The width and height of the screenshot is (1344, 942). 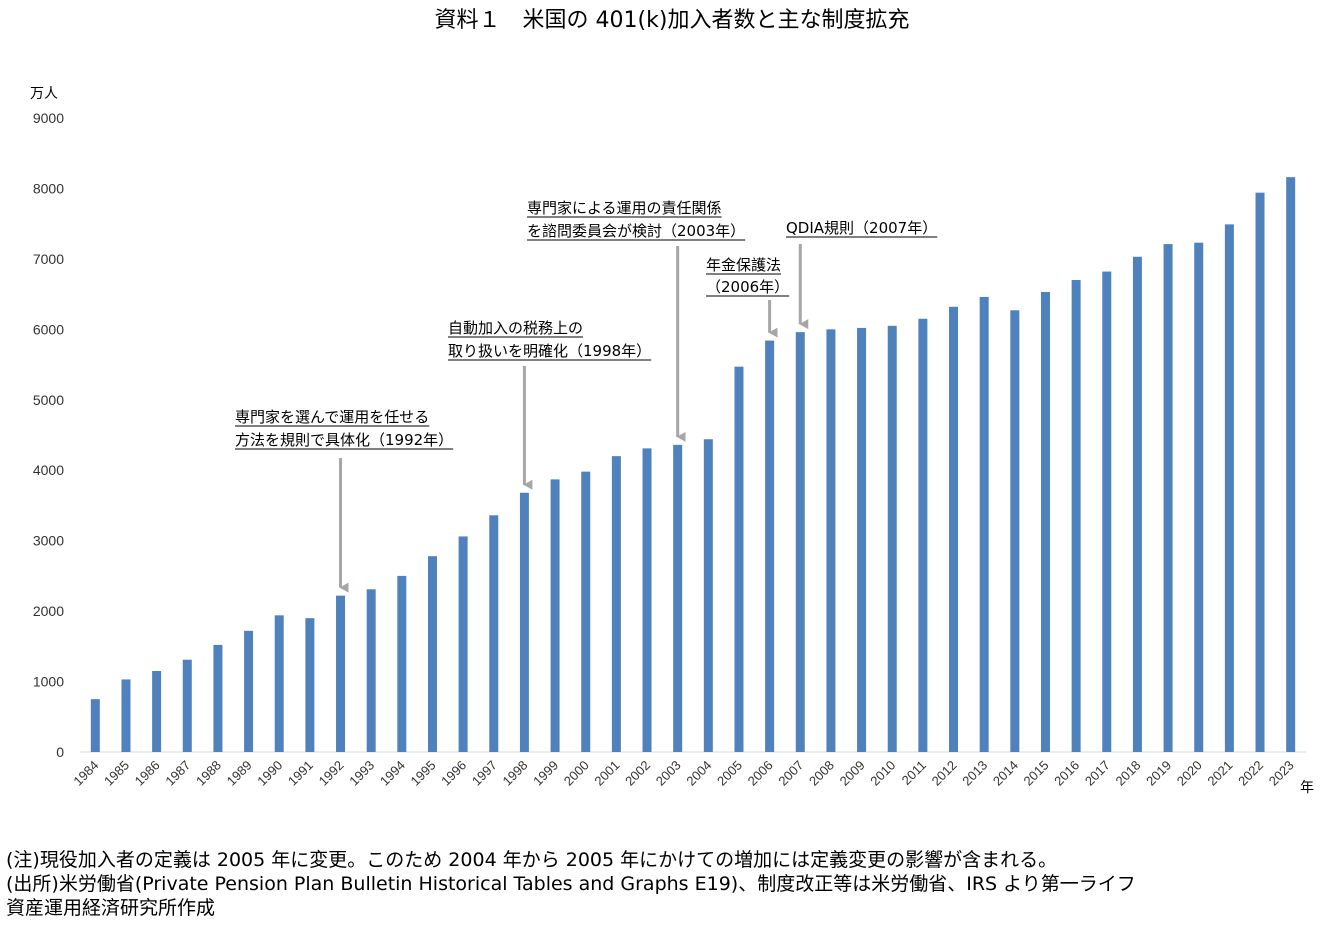 What do you see at coordinates (453, 773) in the screenshot?
I see `x-tick-label: 1996` at bounding box center [453, 773].